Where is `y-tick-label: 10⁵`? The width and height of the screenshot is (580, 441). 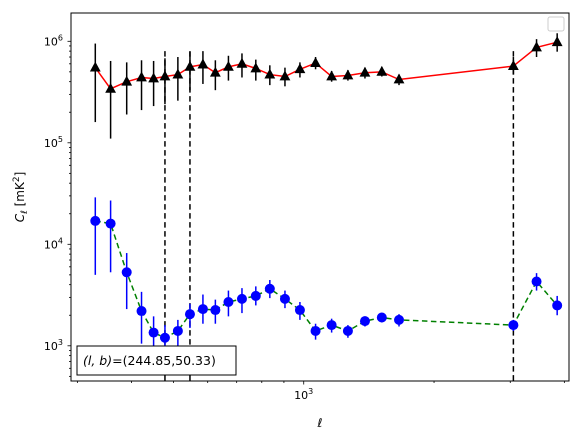 y-tick-label: 10⁵ is located at coordinates (53, 142).